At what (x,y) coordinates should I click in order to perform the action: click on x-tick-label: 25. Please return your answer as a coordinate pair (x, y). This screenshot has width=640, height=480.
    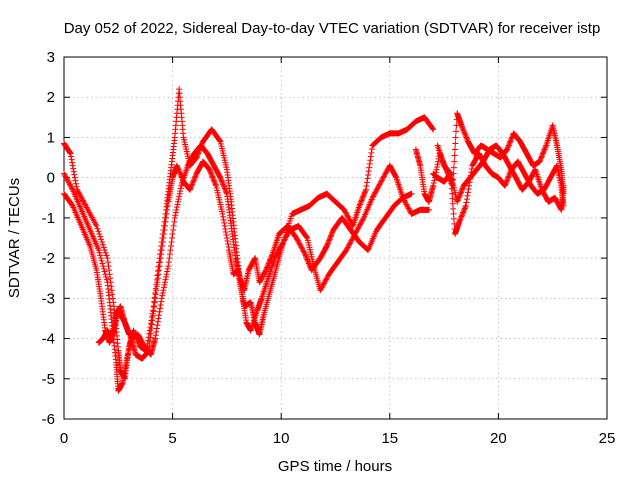
    Looking at the image, I should click on (607, 438).